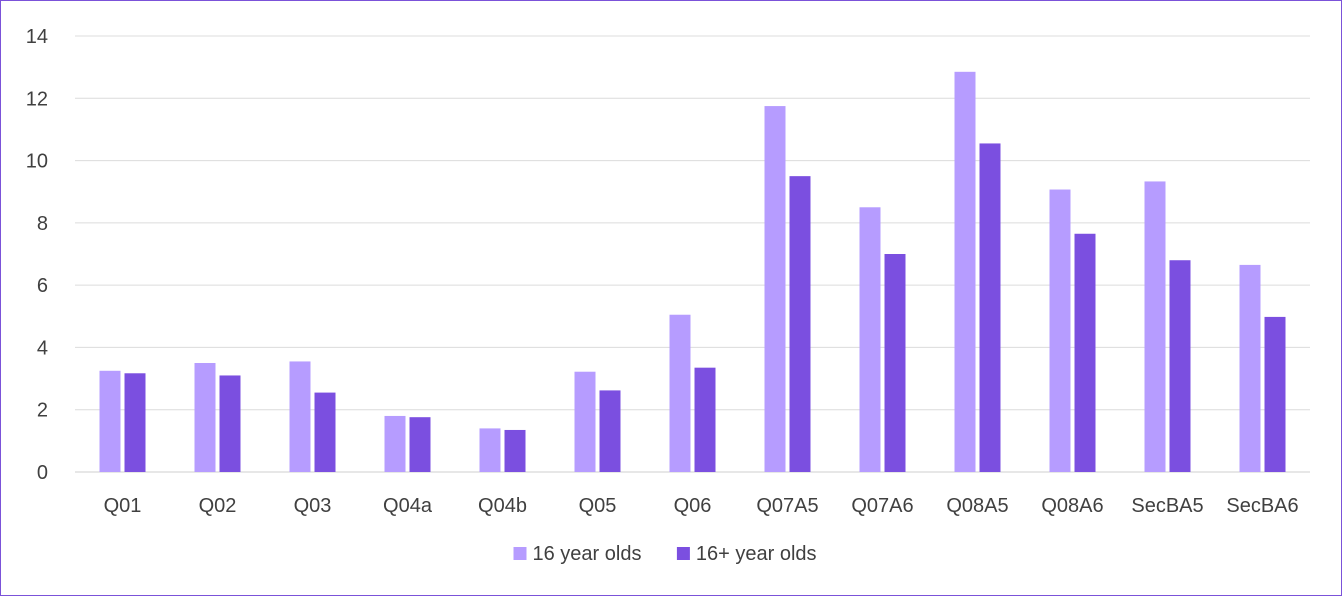  I want to click on y-tick-label: 10, so click(37, 162).